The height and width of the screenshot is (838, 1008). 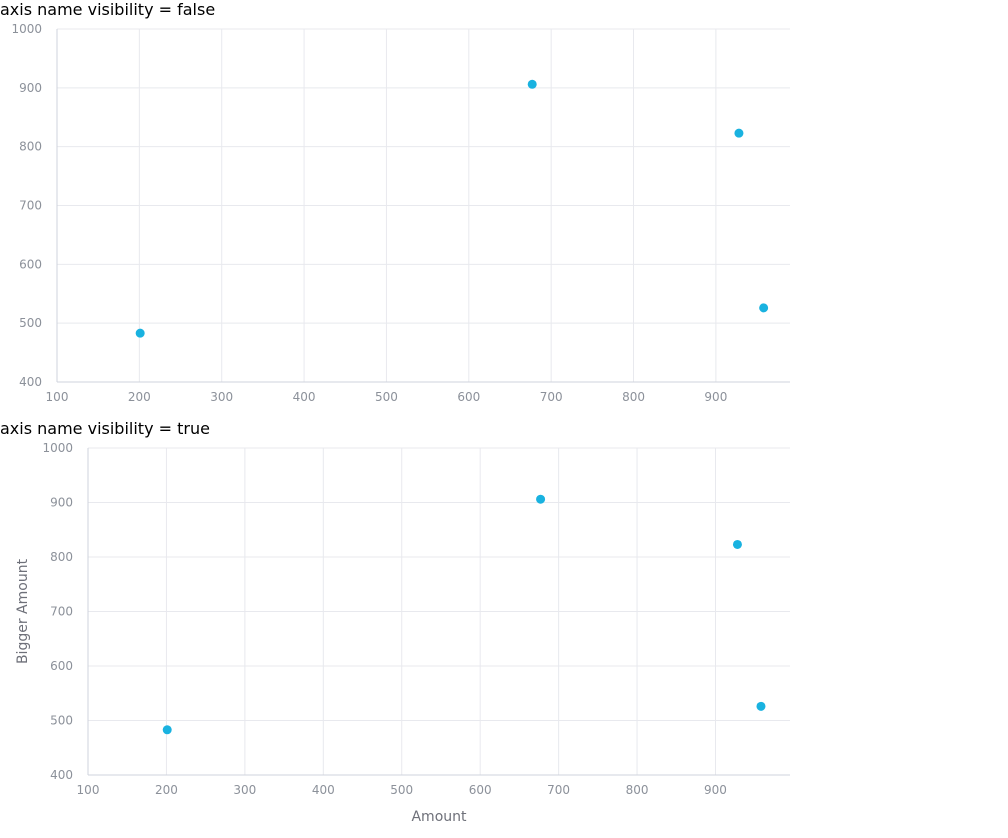 I want to click on y-axis-title: Bigger Amount, so click(x=23, y=611).